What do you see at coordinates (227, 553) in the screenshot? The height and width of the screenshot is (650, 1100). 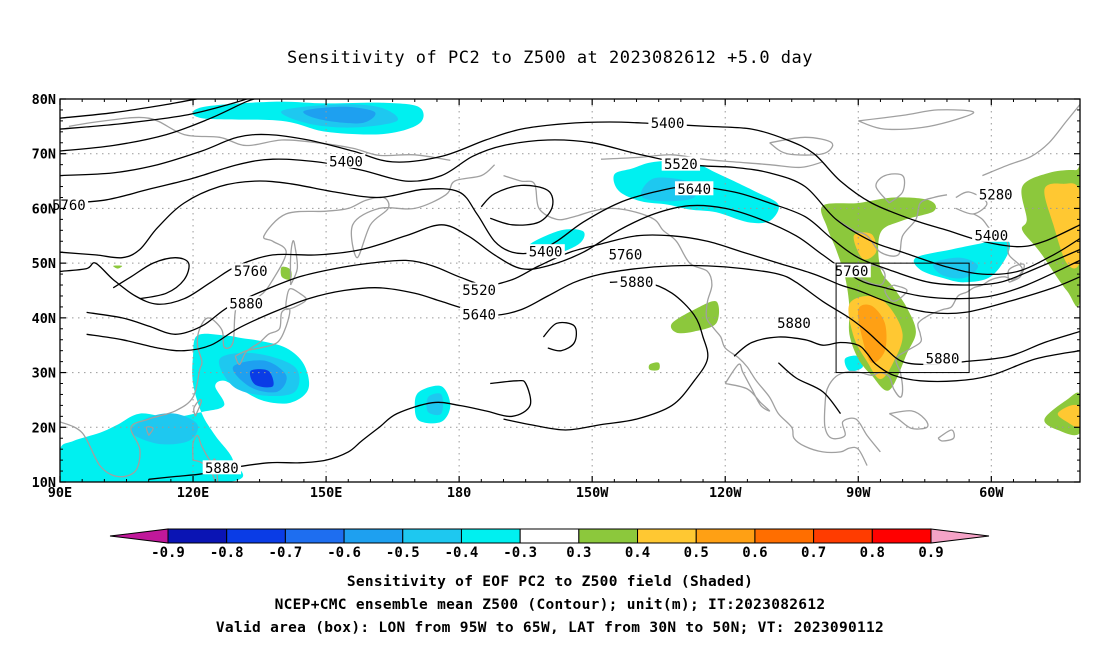 I see `colorbar-label-1: -0.8` at bounding box center [227, 553].